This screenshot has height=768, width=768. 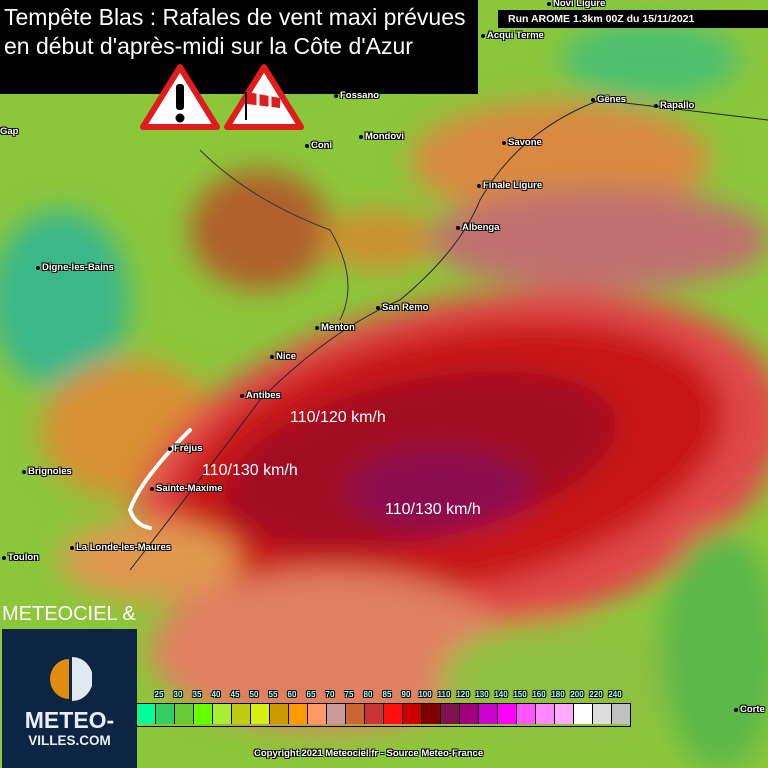 I want to click on city-label: Fréjus, so click(x=185, y=448).